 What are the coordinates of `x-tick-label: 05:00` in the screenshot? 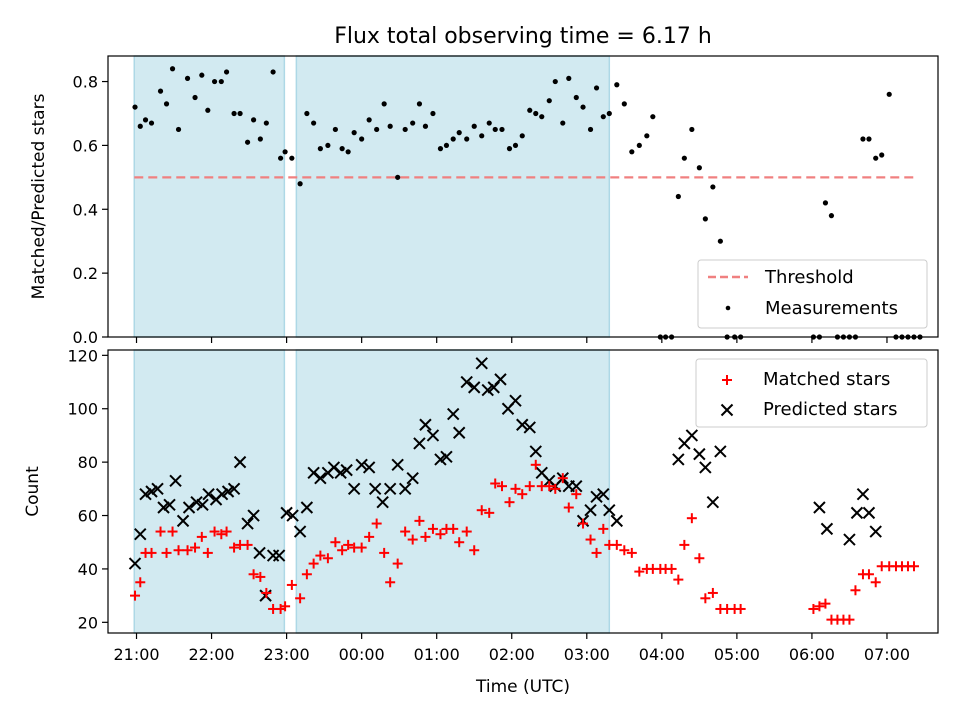 It's located at (737, 654).